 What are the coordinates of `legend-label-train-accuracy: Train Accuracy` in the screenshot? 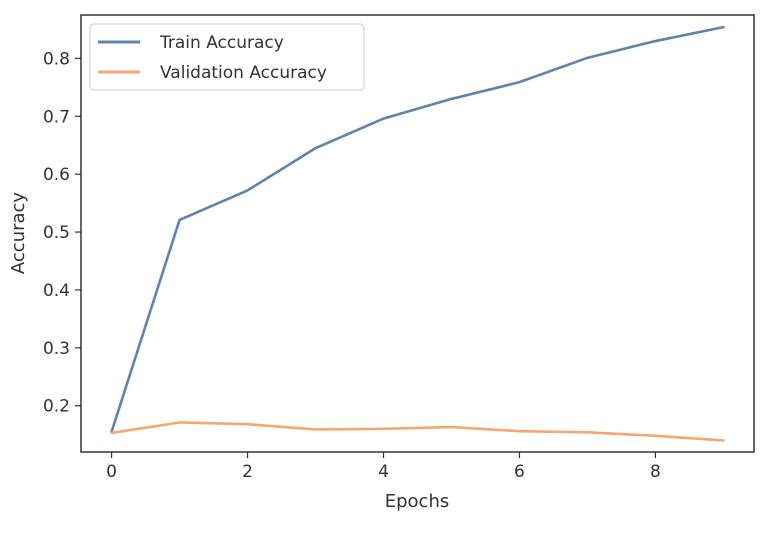 It's located at (221, 43).